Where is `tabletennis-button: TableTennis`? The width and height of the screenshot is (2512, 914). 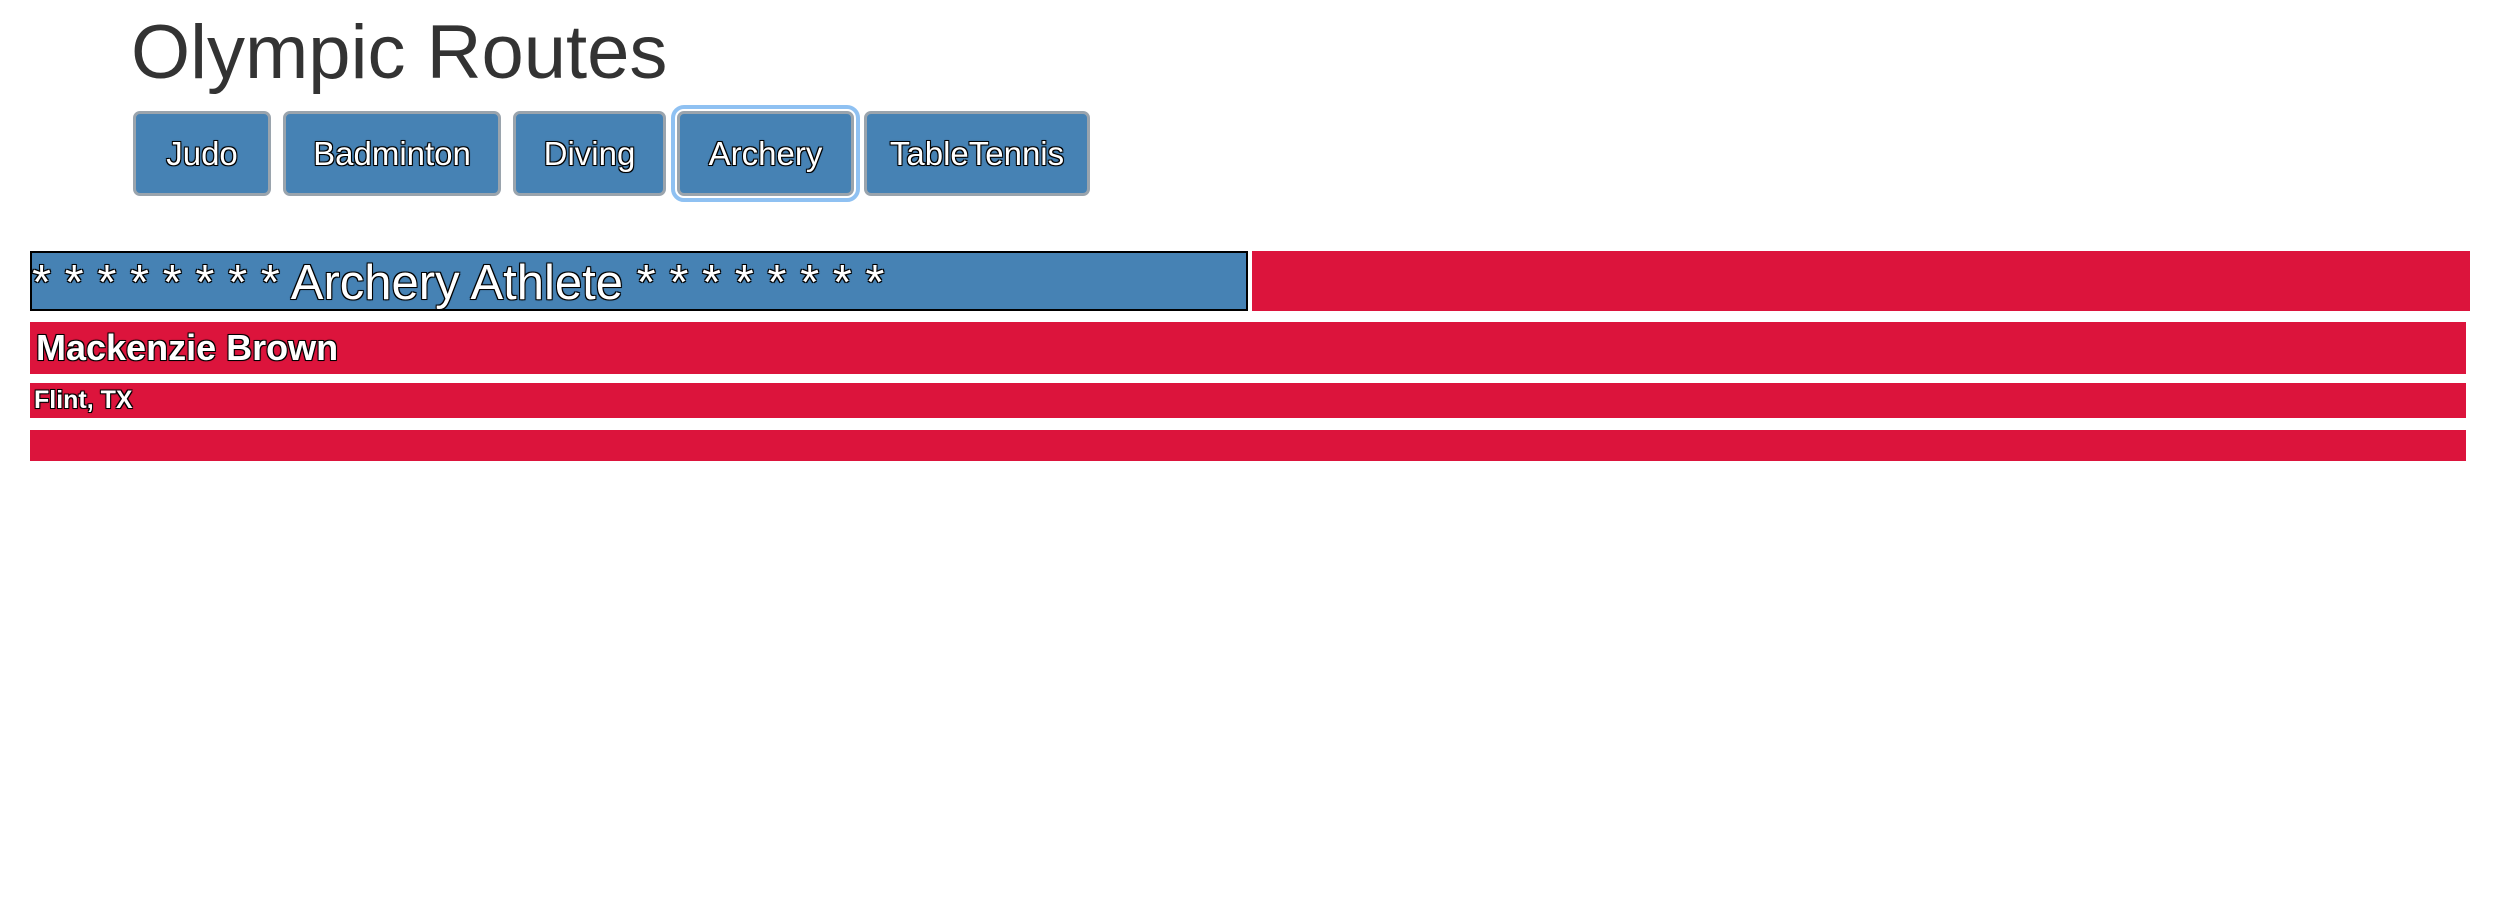 tabletennis-button: TableTennis is located at coordinates (977, 153).